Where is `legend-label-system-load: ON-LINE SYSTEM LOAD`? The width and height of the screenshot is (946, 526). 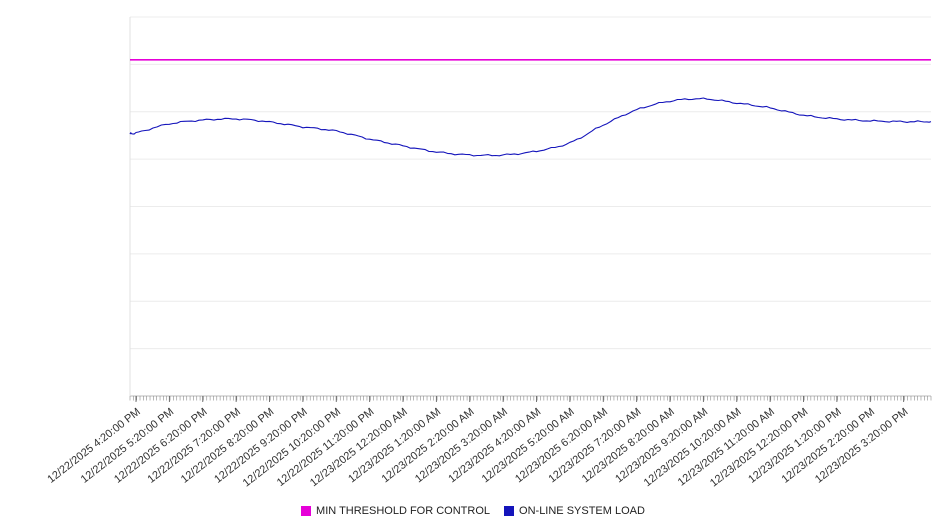
legend-label-system-load: ON-LINE SYSTEM LOAD is located at coordinates (582, 511).